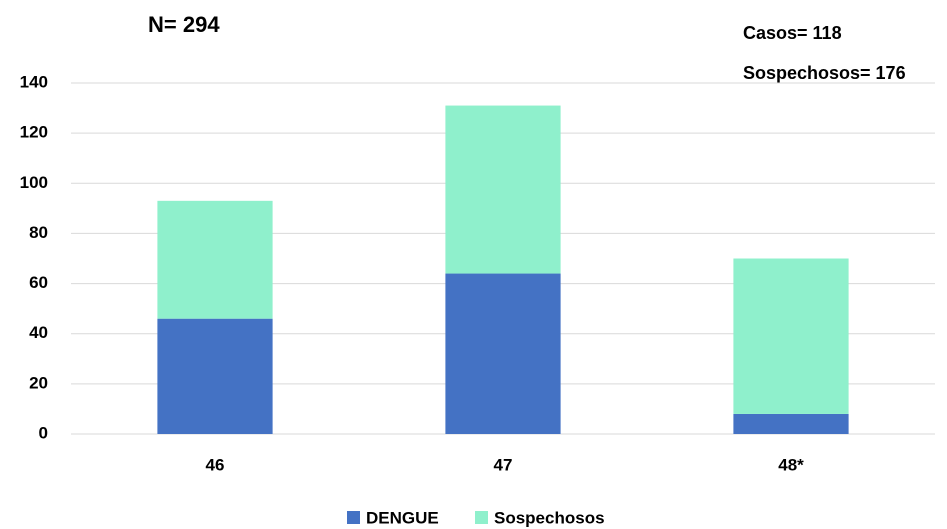  Describe the element at coordinates (34, 182) in the screenshot. I see `y-tick-label: 100` at that location.